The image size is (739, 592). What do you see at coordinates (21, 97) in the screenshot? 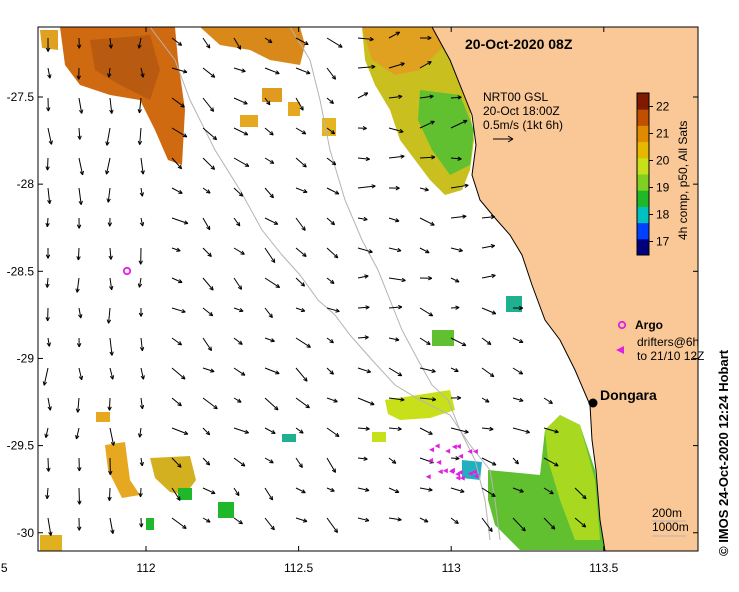
I see `y-tick-label: -27.5` at bounding box center [21, 97].